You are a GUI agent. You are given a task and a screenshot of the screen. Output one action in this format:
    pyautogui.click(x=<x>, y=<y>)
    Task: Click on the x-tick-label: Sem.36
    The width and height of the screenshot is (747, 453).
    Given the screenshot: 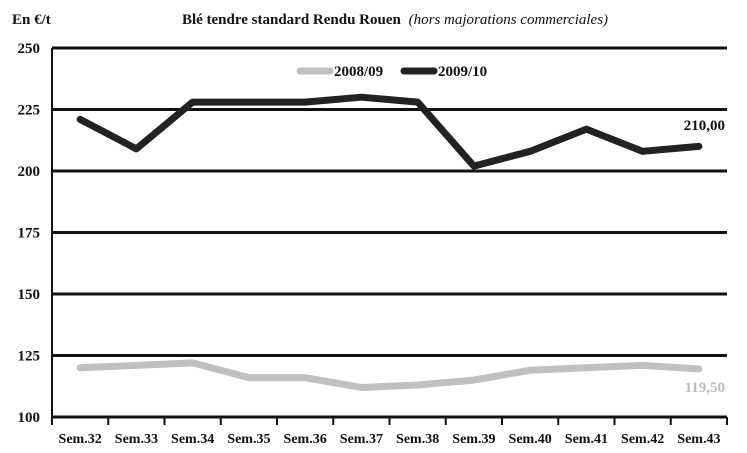 What is the action you would take?
    pyautogui.click(x=305, y=439)
    